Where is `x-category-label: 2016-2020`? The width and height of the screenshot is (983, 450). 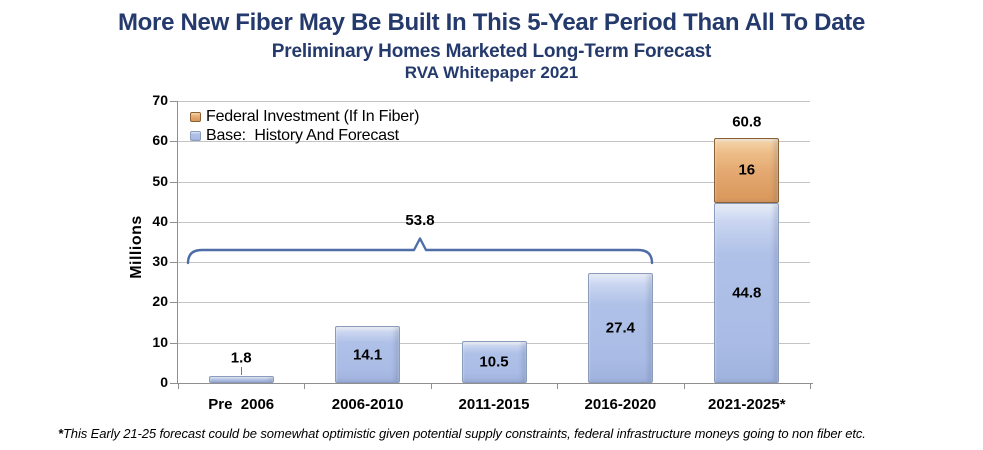
x-category-label: 2016-2020 is located at coordinates (620, 404).